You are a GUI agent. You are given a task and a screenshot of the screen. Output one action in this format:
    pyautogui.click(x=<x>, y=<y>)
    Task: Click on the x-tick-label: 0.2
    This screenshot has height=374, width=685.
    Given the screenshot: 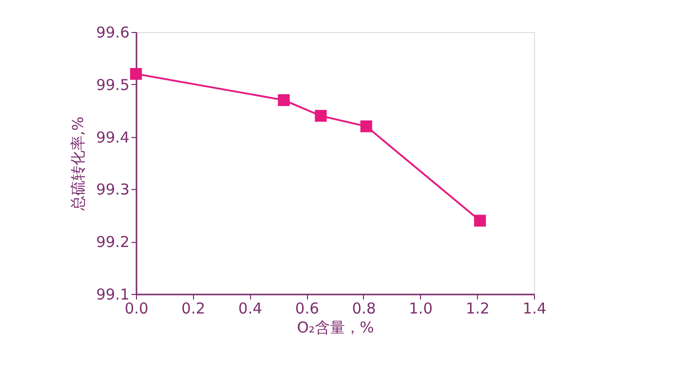 What is the action you would take?
    pyautogui.click(x=193, y=309)
    